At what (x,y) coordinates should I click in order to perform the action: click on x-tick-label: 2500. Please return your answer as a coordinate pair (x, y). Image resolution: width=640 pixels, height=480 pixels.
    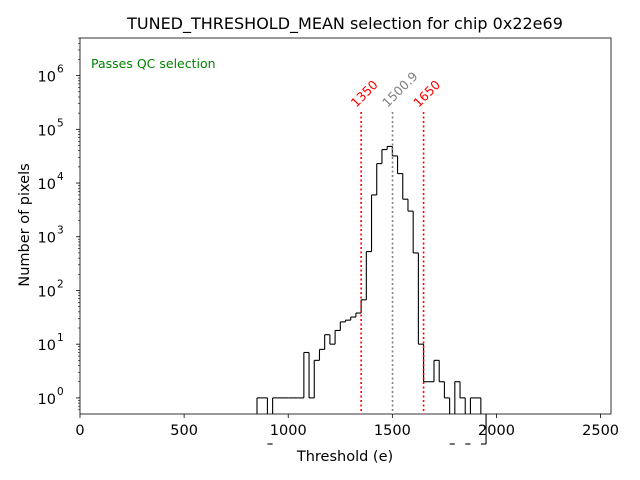
    Looking at the image, I should click on (600, 431).